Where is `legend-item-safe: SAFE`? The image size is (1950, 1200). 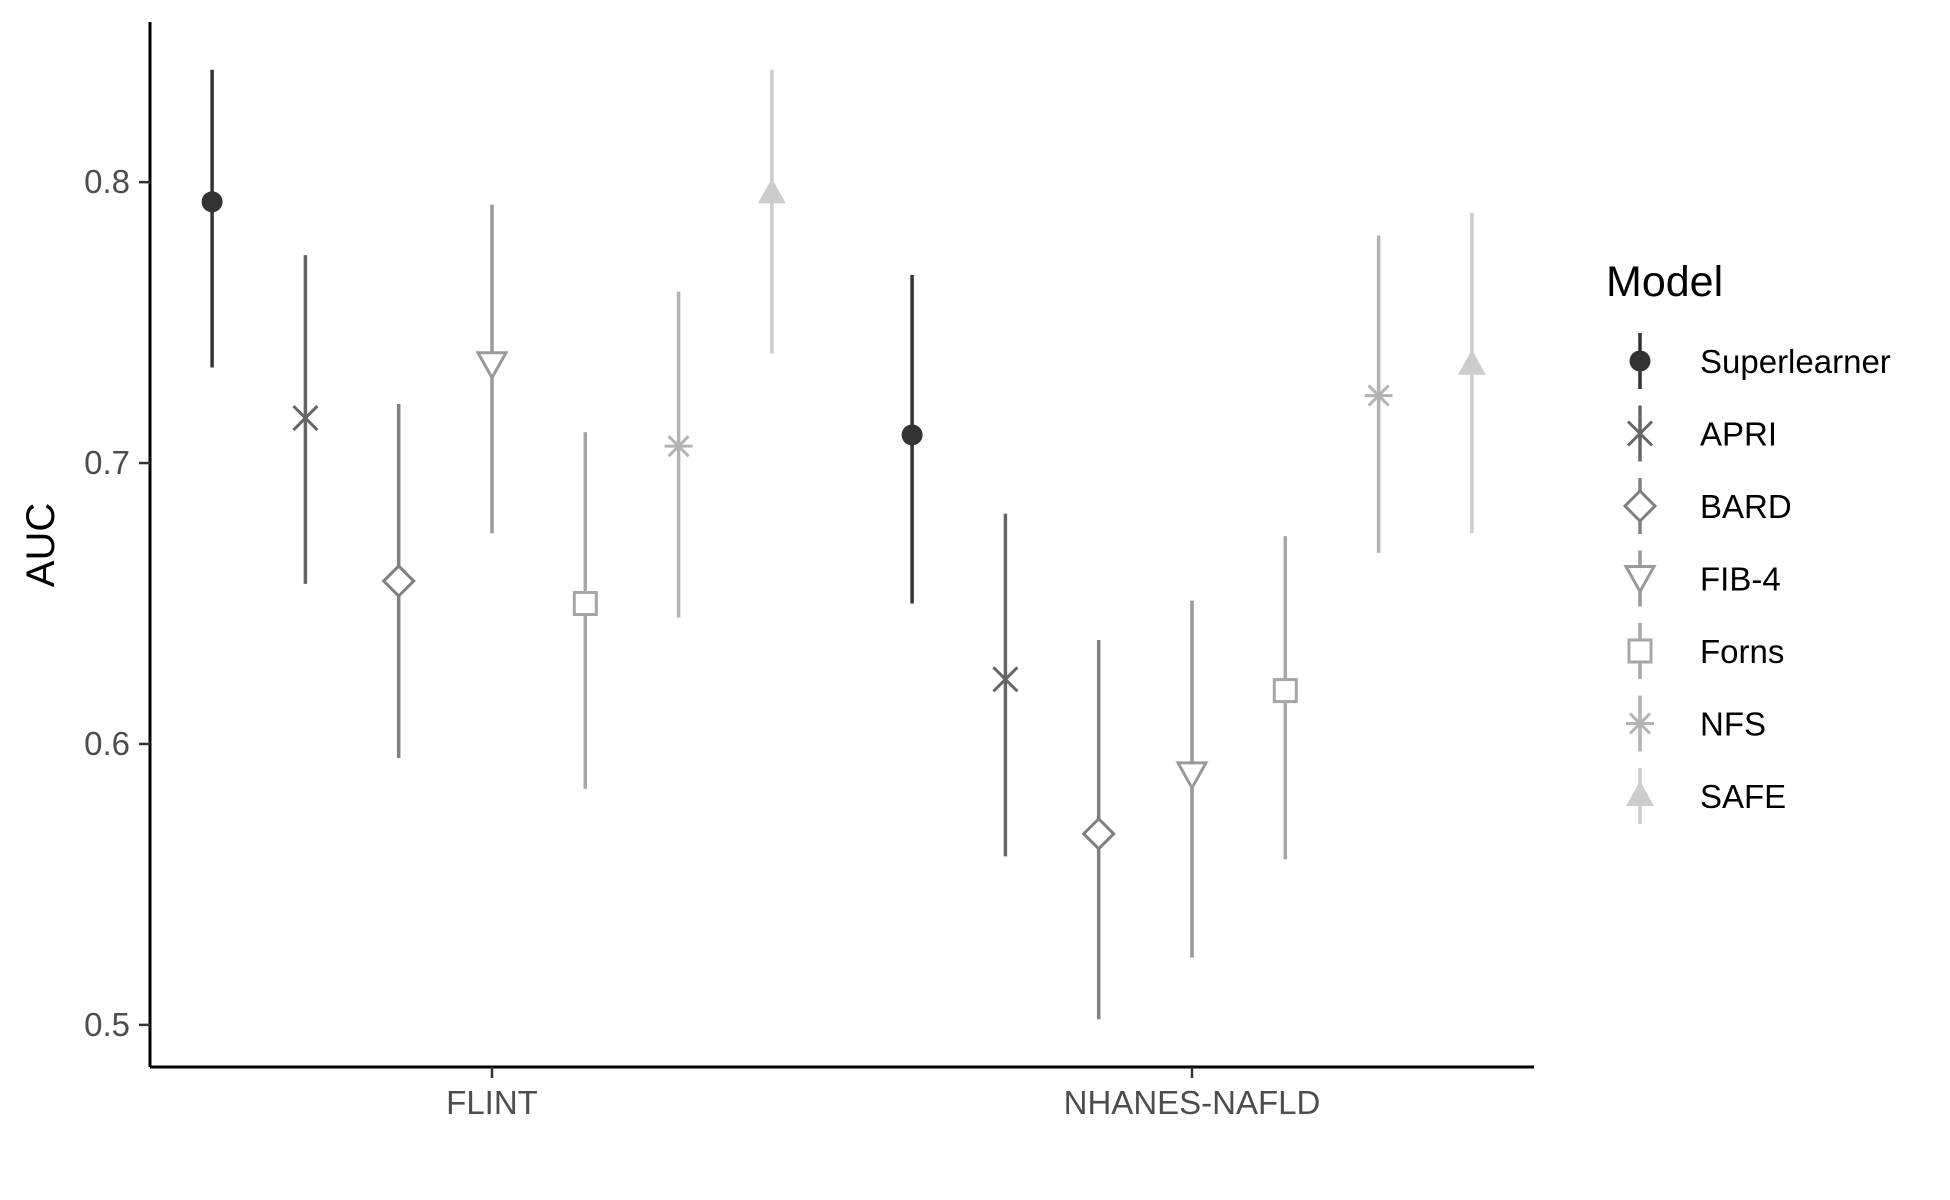 legend-item-safe: SAFE is located at coordinates (1706, 796).